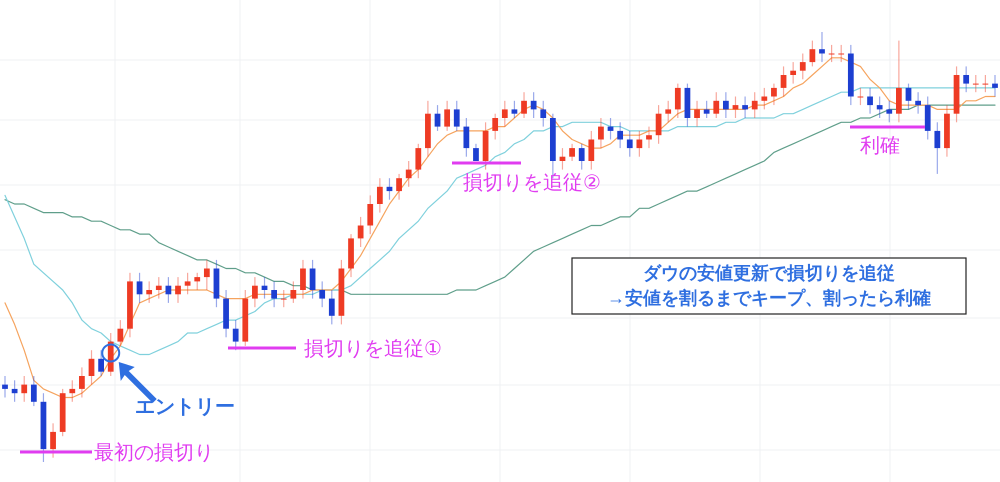  What do you see at coordinates (185, 407) in the screenshot?
I see `annotation: エントリー` at bounding box center [185, 407].